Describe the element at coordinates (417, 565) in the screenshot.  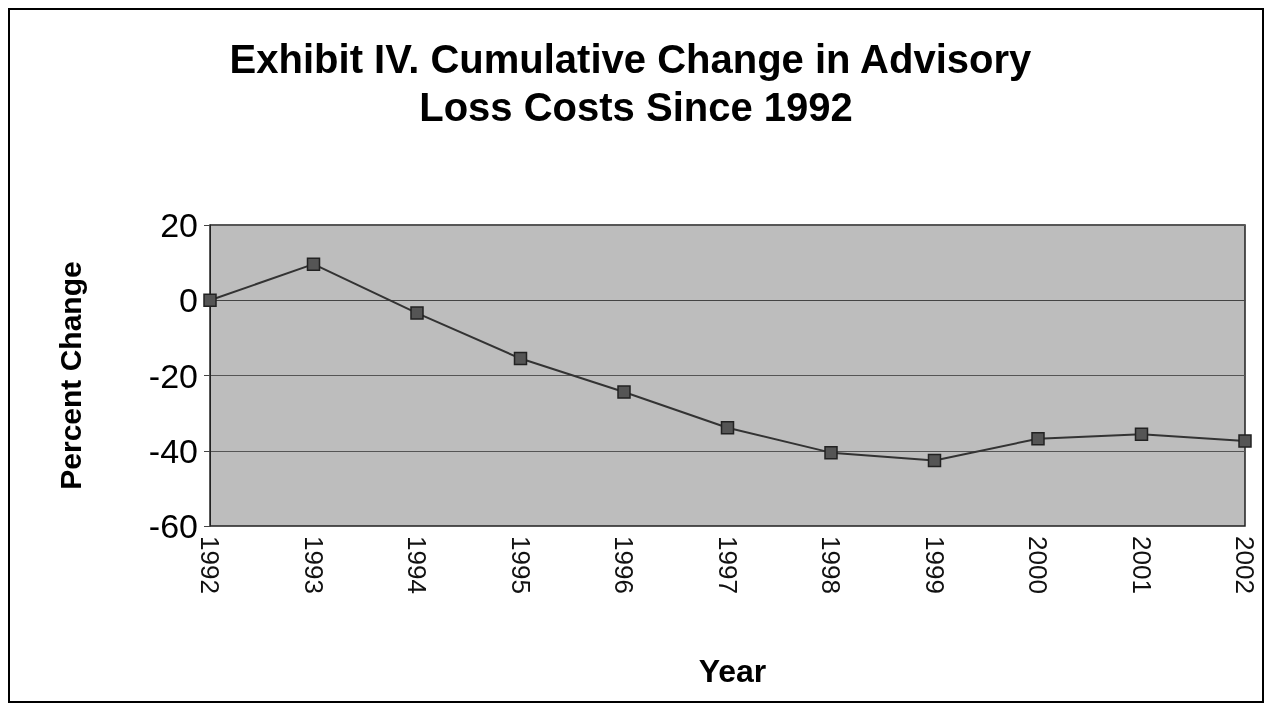
I see `x-tick-label: 1994` at that location.